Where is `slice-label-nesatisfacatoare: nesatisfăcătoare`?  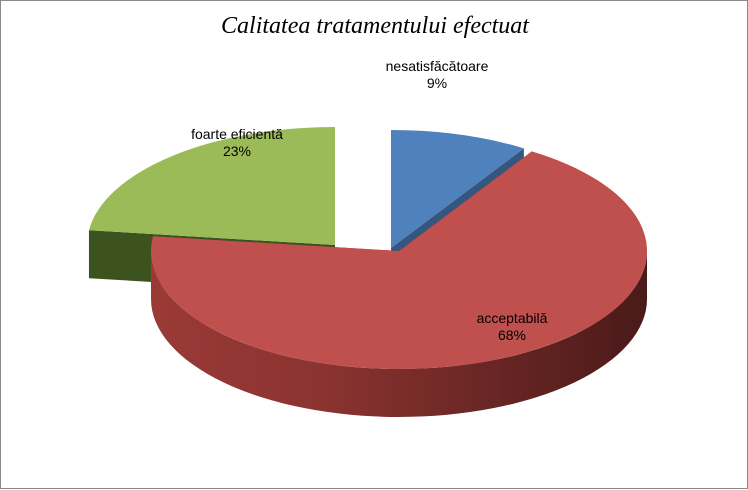
slice-label-nesatisfacatoare: nesatisfăcătoare is located at coordinates (437, 66).